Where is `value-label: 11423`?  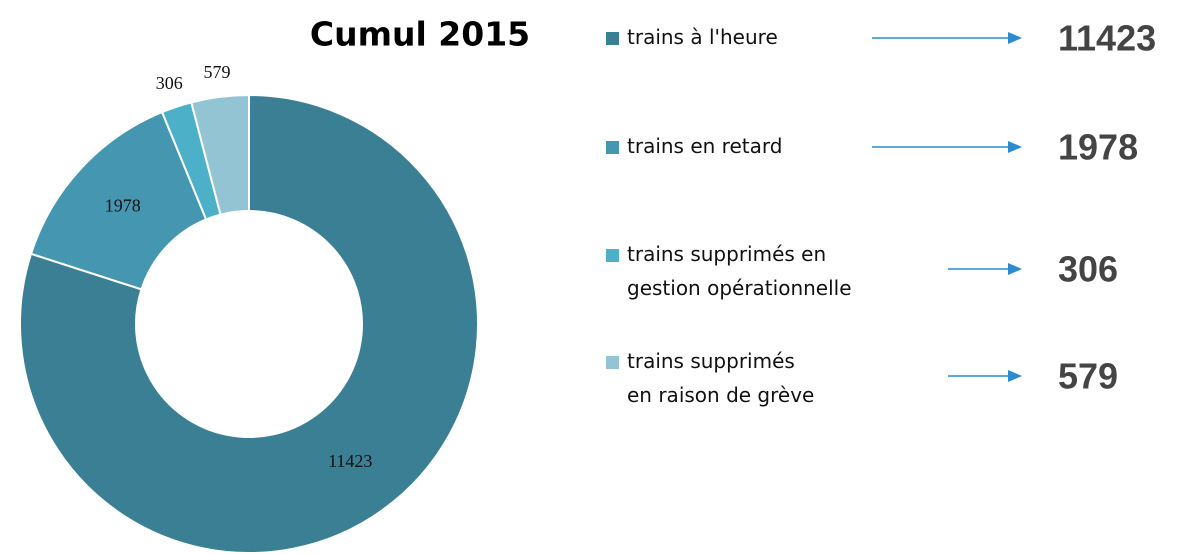
value-label: 11423 is located at coordinates (1107, 38).